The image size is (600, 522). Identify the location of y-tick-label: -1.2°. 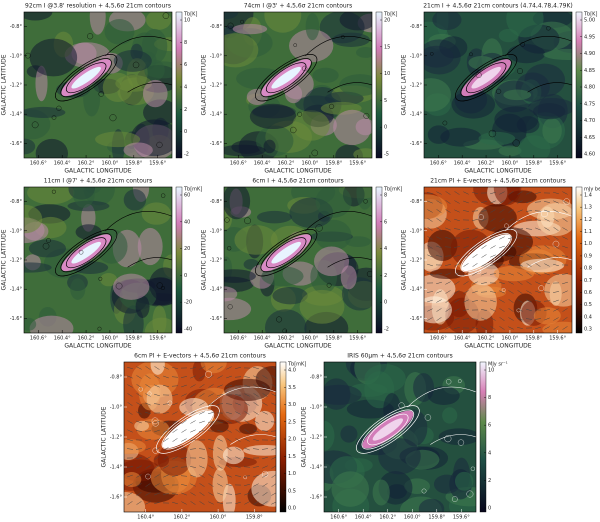
(16, 261).